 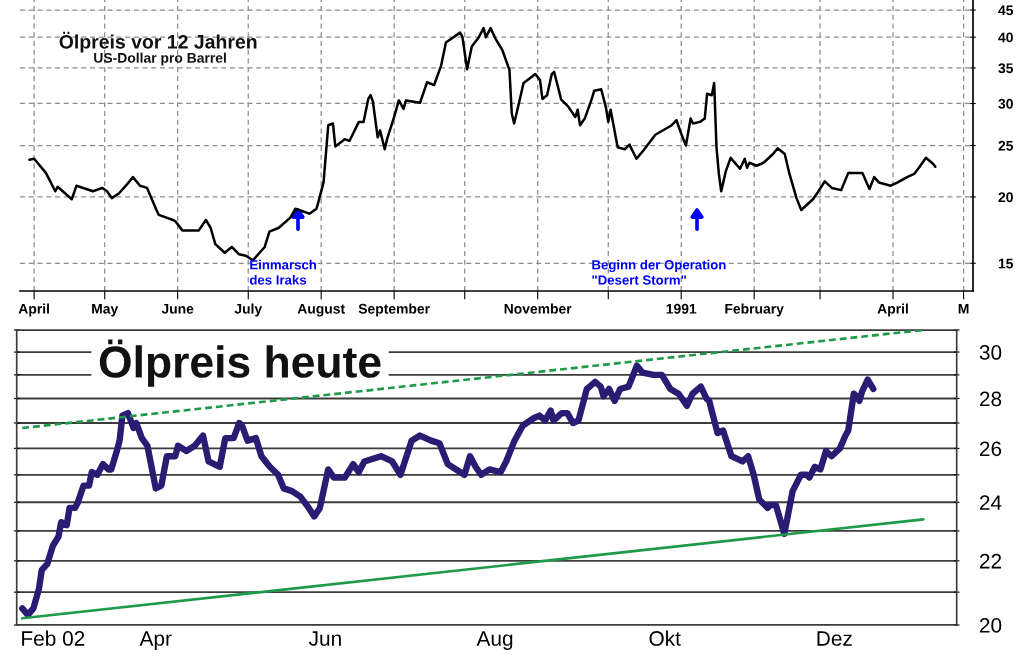 I want to click on x-tick-label: February, so click(x=754, y=310).